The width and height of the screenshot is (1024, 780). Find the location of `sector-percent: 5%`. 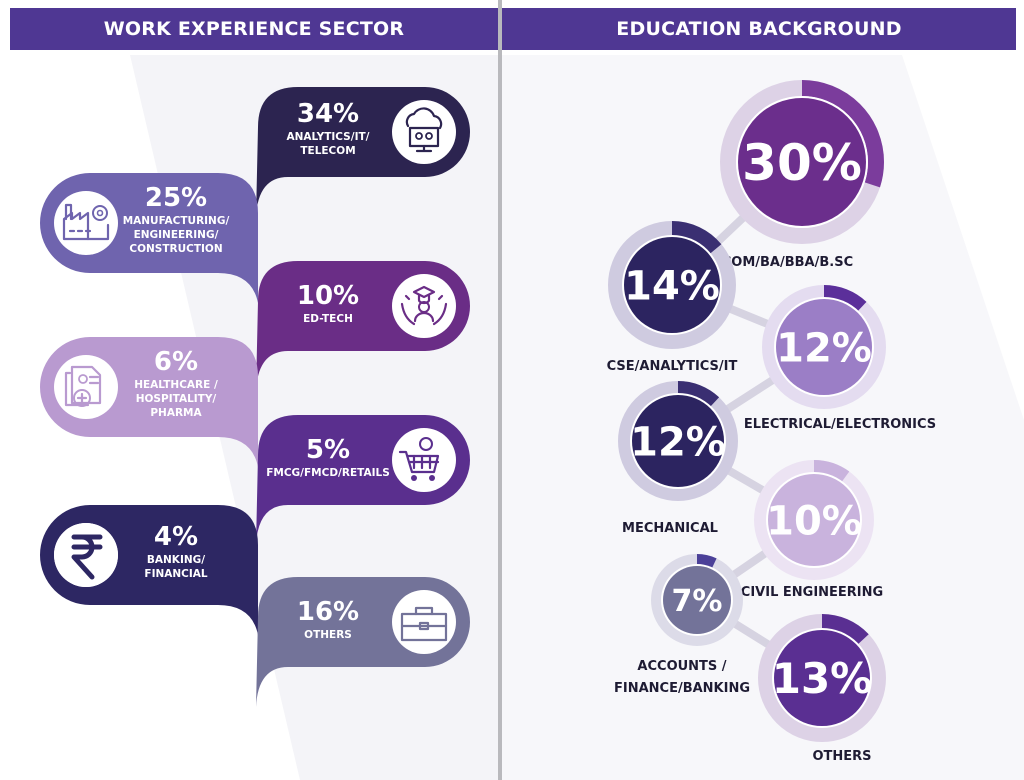

sector-percent: 5% is located at coordinates (328, 450).